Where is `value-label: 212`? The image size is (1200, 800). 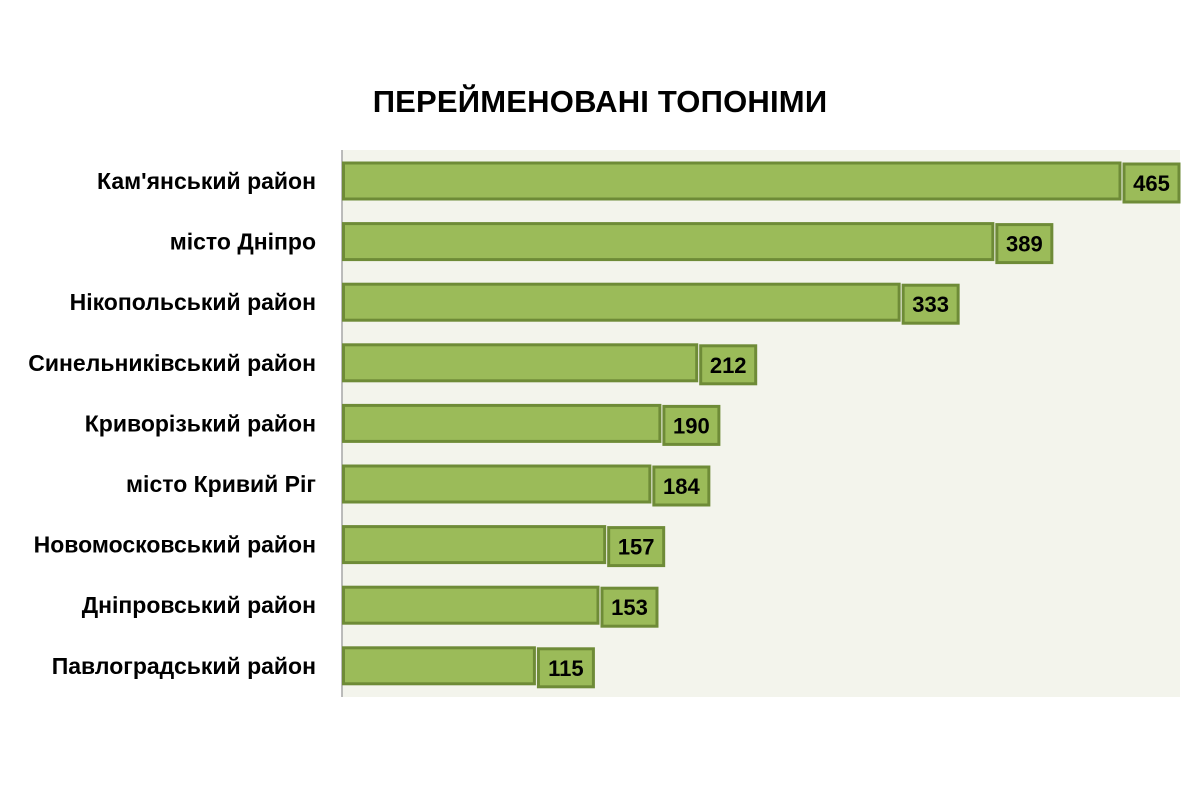 value-label: 212 is located at coordinates (728, 365).